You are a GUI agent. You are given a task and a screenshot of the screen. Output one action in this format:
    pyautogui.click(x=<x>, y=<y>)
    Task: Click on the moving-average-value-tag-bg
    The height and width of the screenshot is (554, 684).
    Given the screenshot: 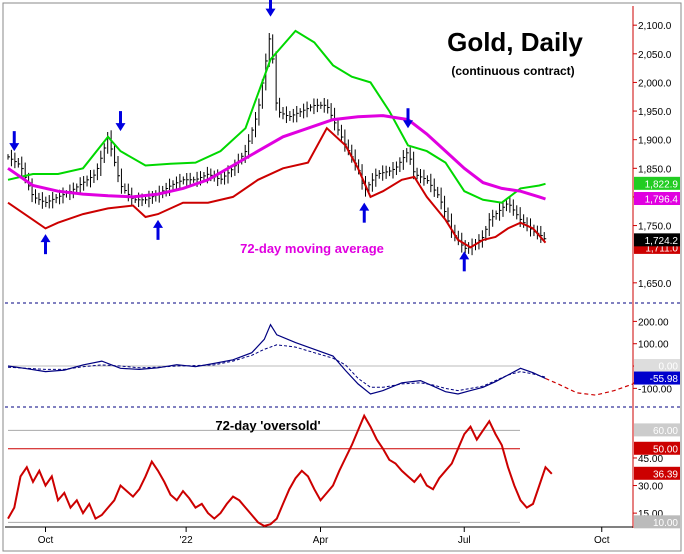 What is the action you would take?
    pyautogui.click(x=657, y=199)
    